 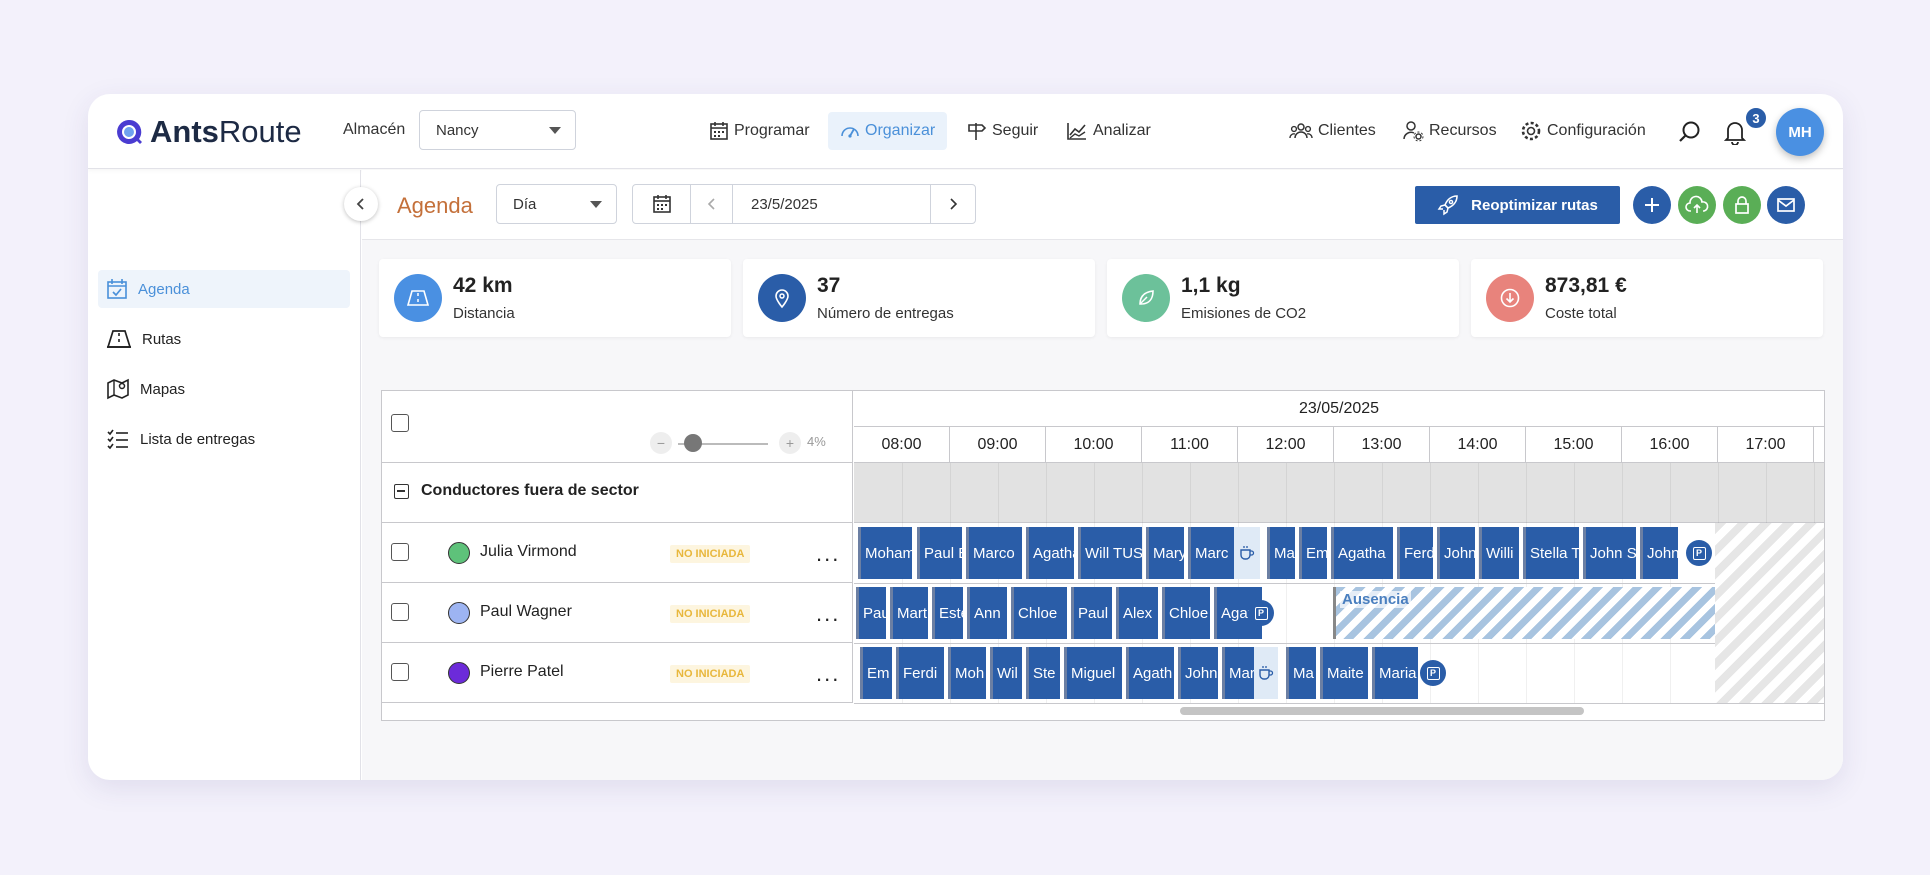 What do you see at coordinates (224, 339) in the screenshot?
I see `sidebar-item-rutas: Rutas` at bounding box center [224, 339].